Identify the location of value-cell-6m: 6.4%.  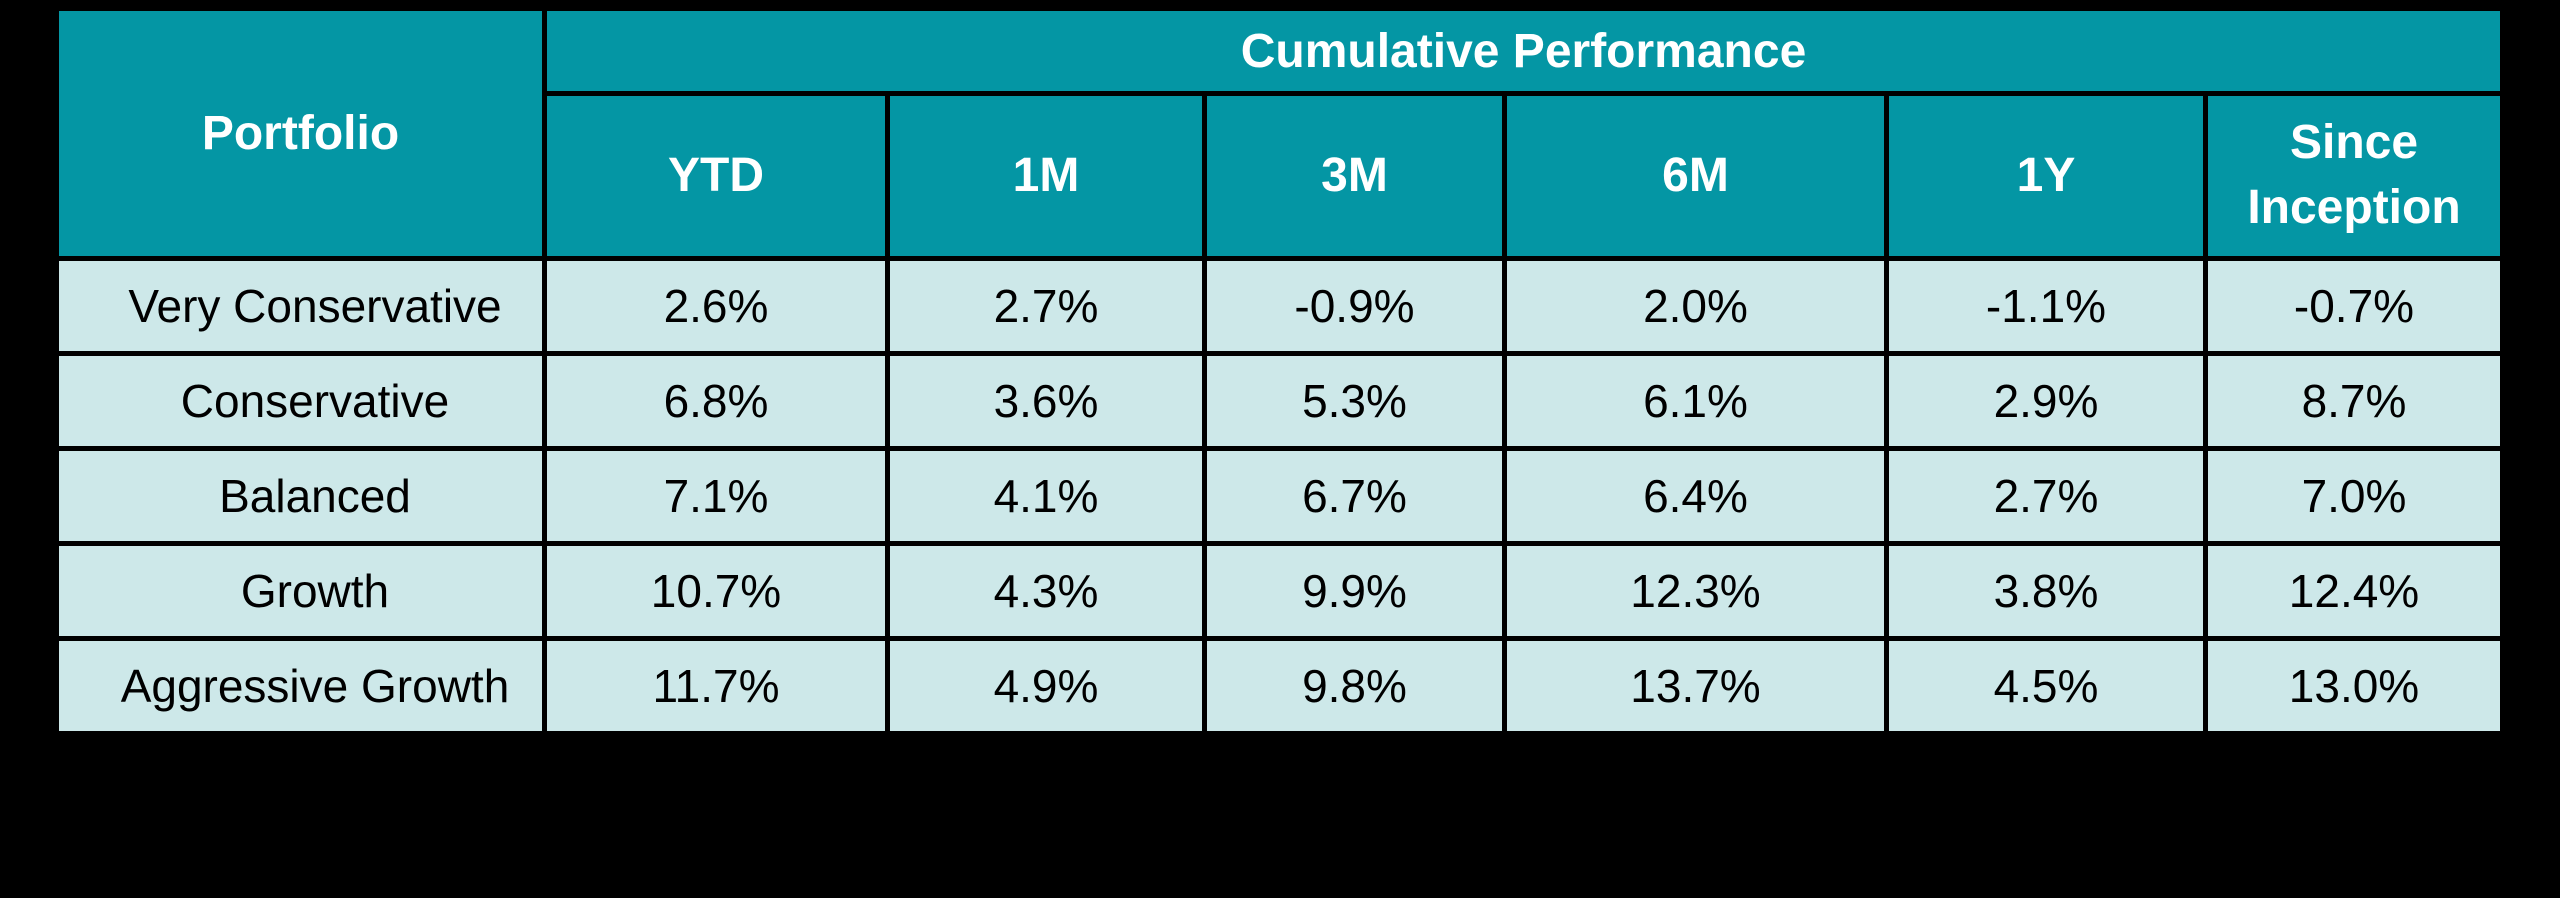
(1695, 496).